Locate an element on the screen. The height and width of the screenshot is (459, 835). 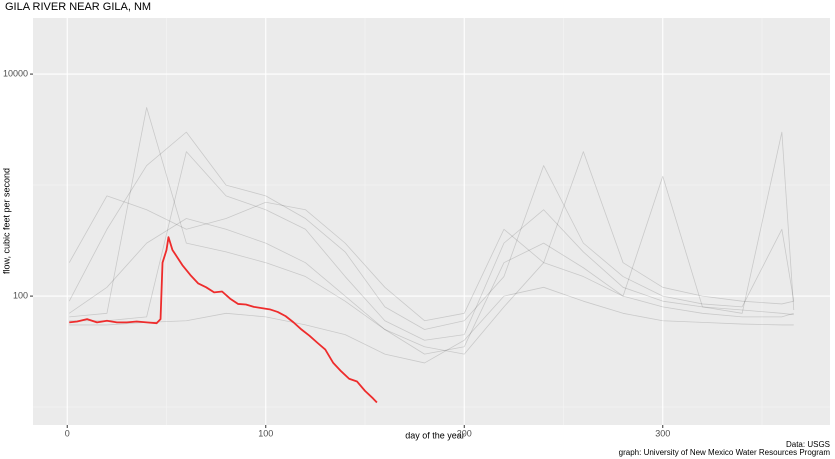
x-tick-label: 200 is located at coordinates (464, 433).